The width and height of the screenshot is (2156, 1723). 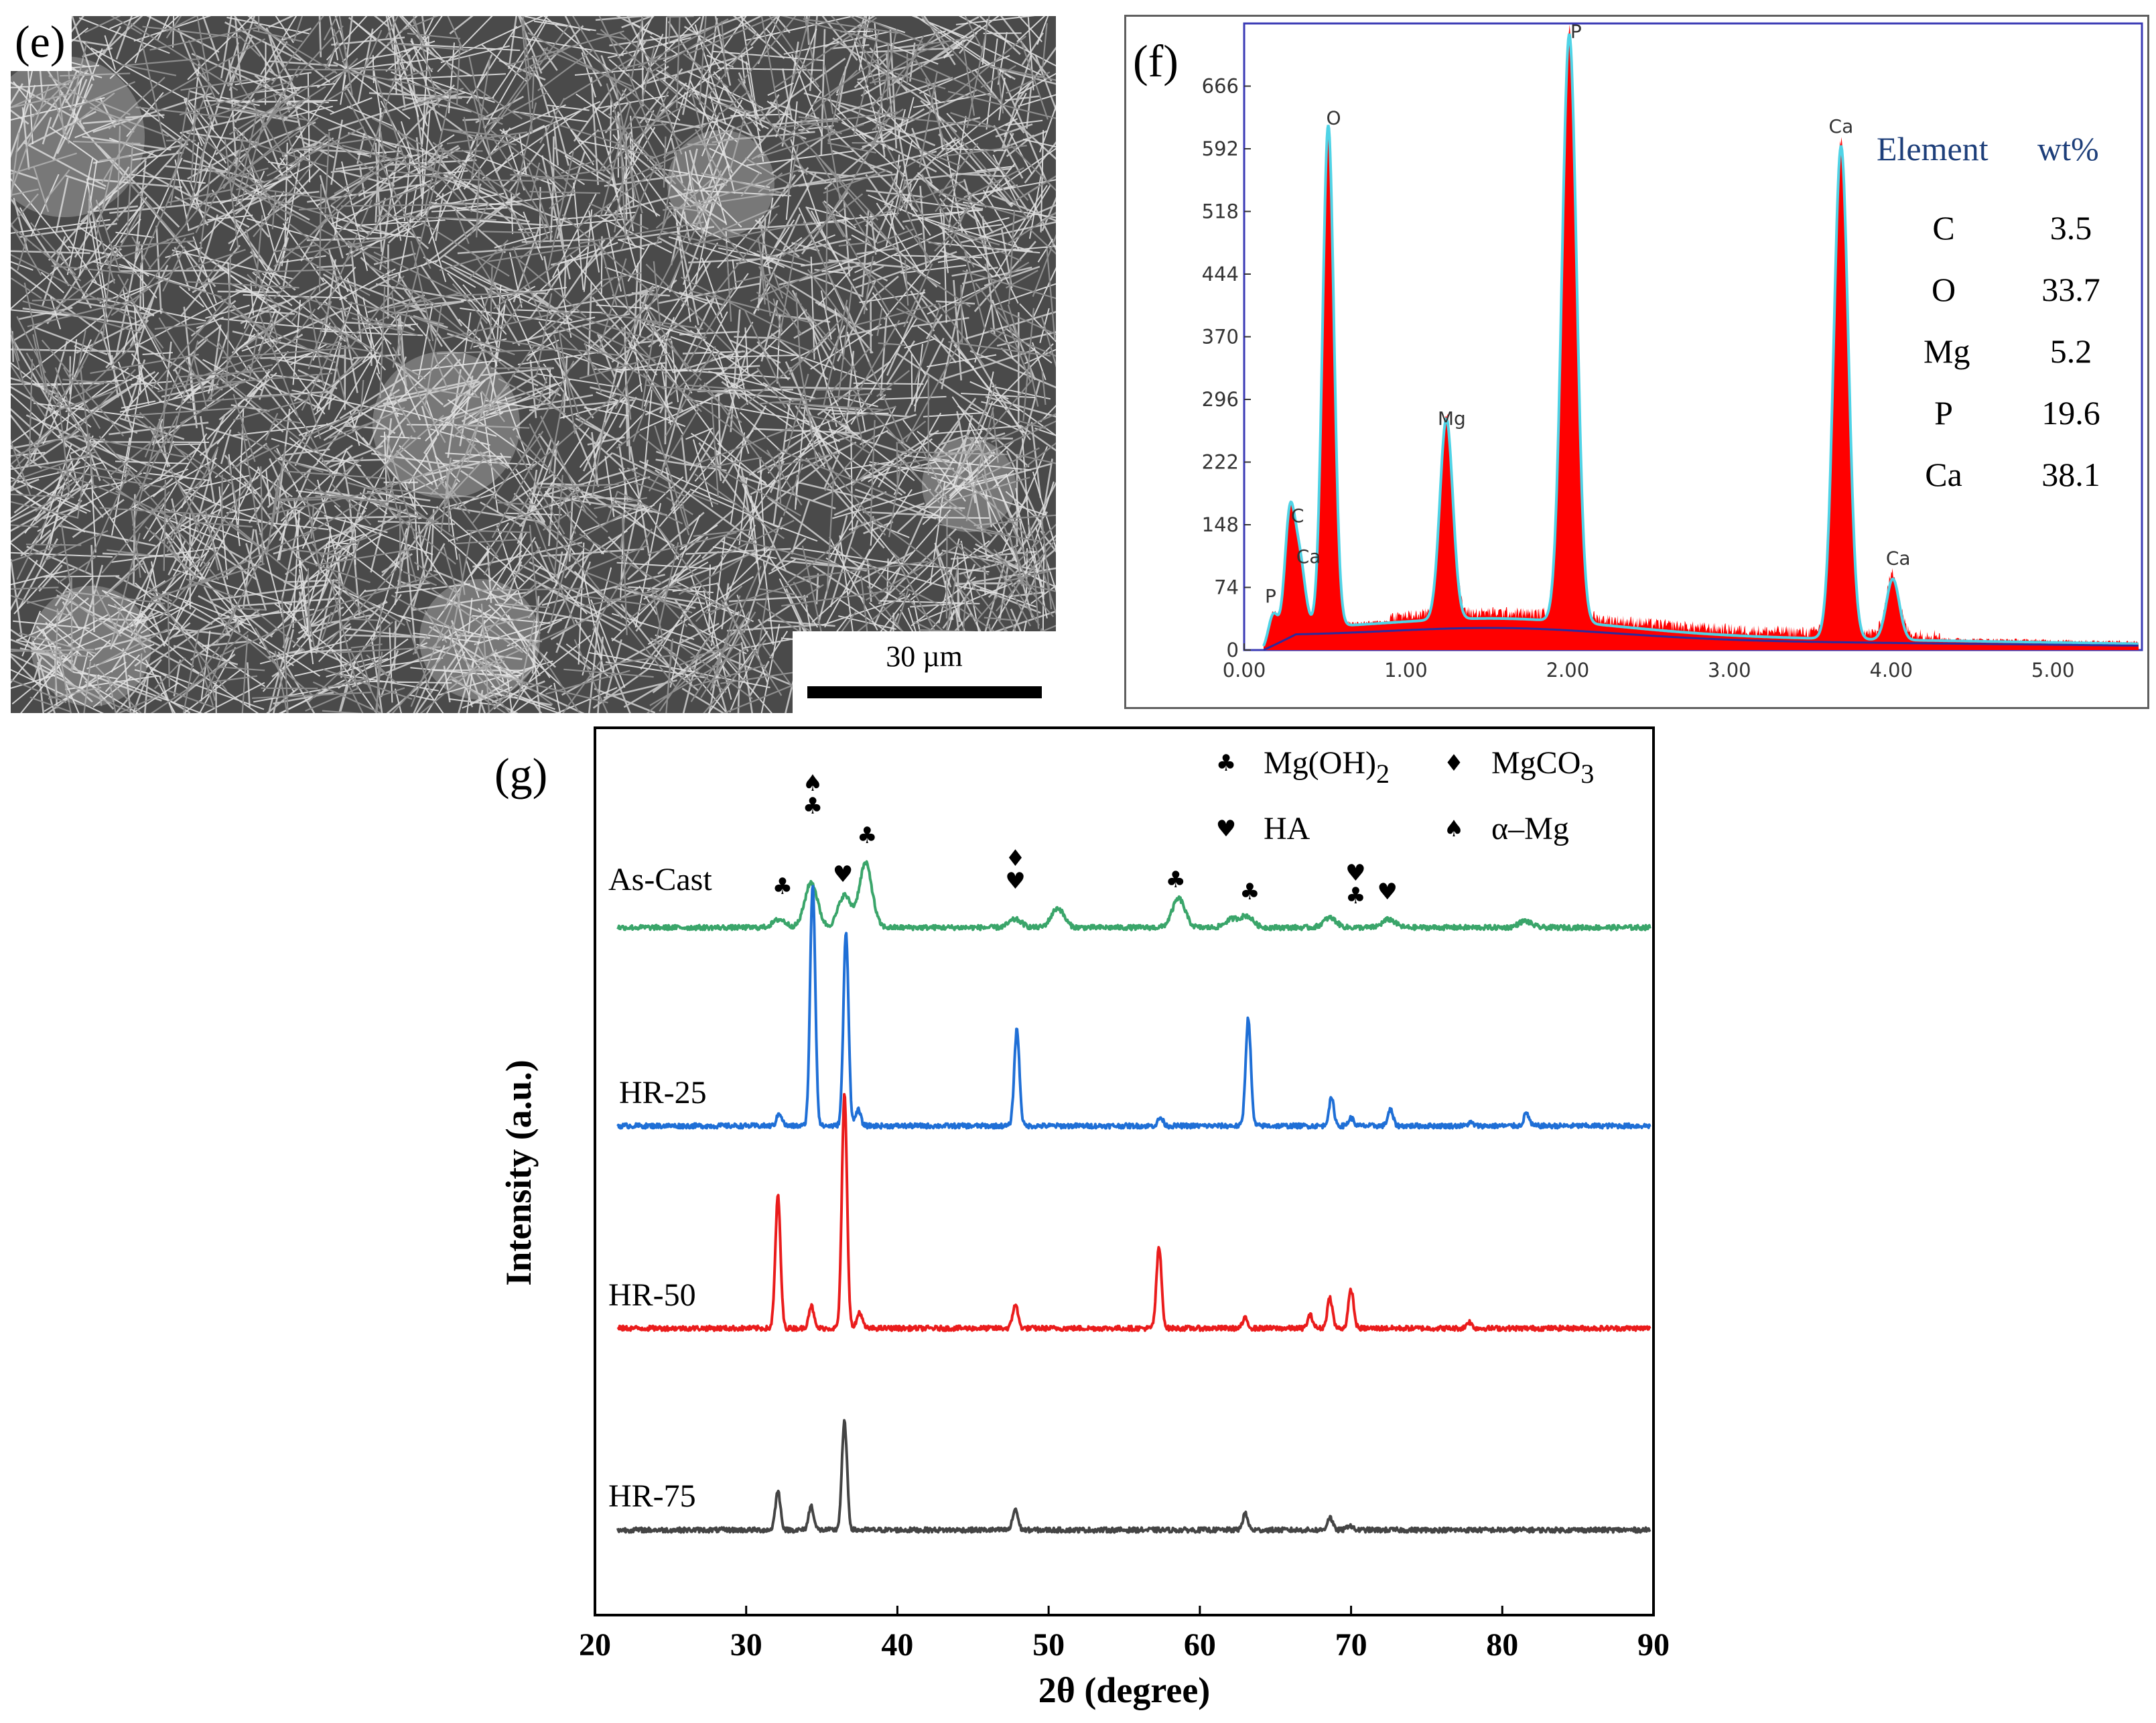 I want to click on xrd-series-label: As-Cast, so click(x=660, y=879).